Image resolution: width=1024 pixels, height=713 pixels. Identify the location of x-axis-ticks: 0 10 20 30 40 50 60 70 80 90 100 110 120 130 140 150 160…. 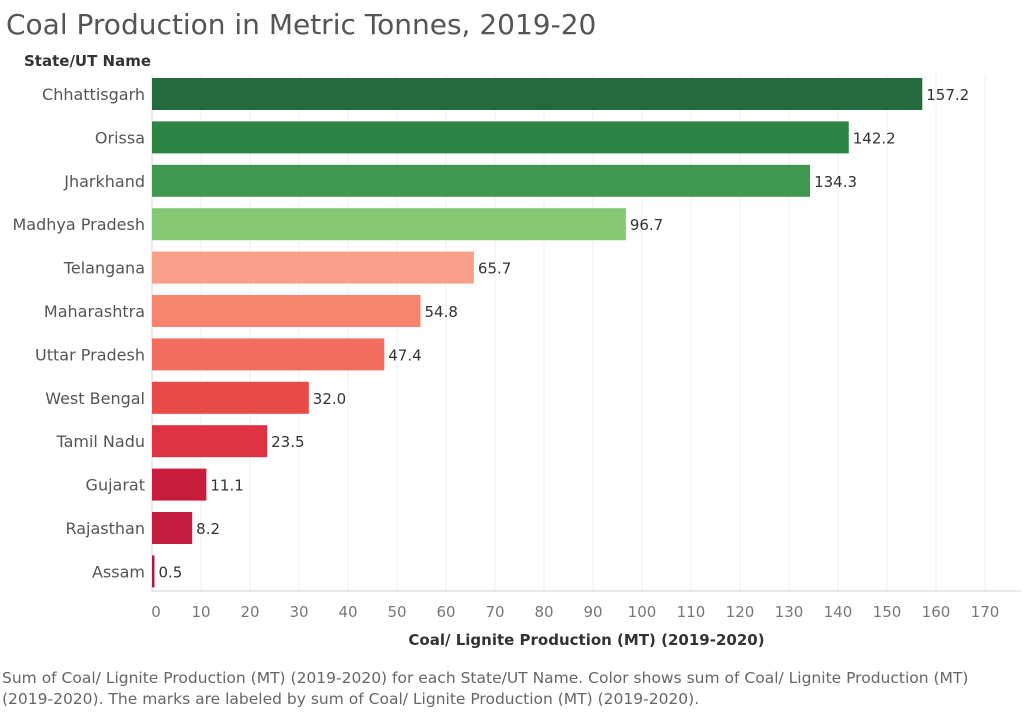
(575, 612).